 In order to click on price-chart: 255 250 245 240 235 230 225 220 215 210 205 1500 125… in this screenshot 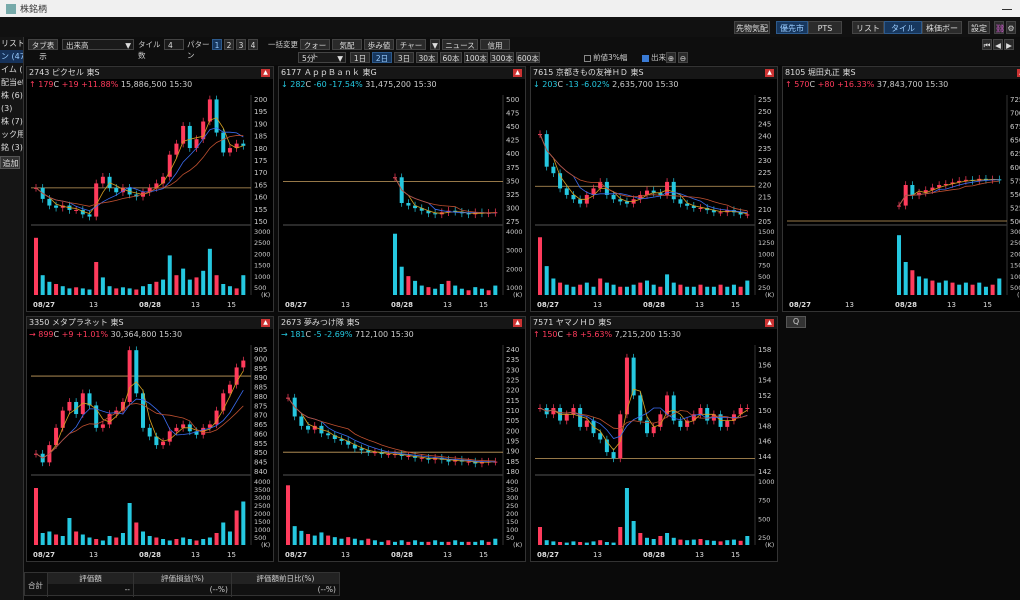, I will do `click(654, 201)`.